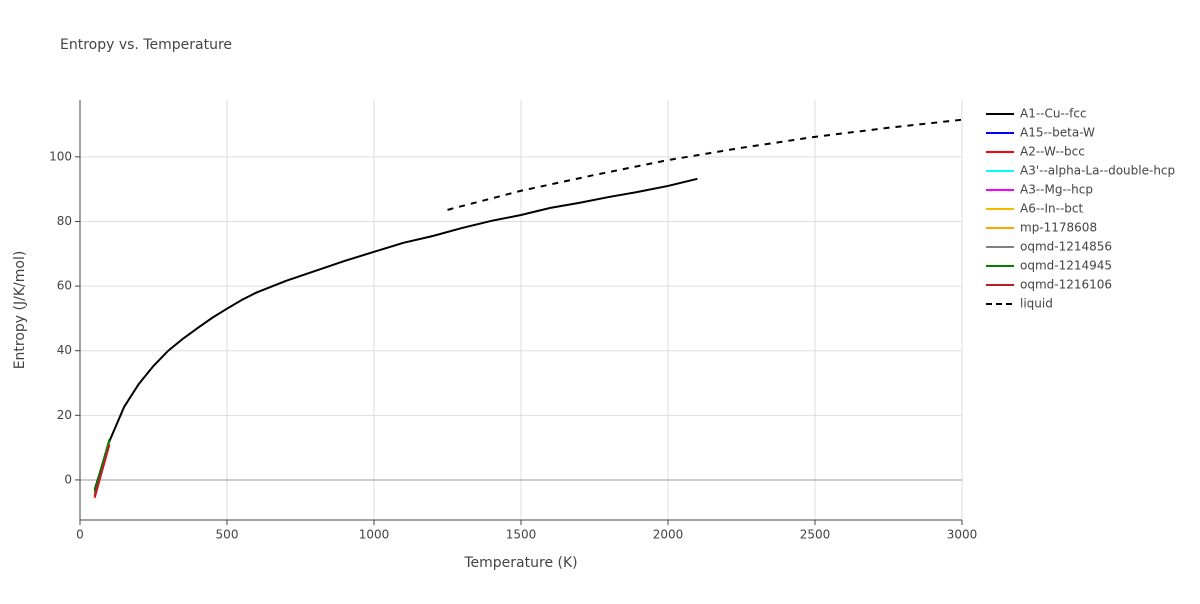 This screenshot has width=1200, height=604. What do you see at coordinates (1052, 209) in the screenshot?
I see `legend-label: A6--In--bct` at bounding box center [1052, 209].